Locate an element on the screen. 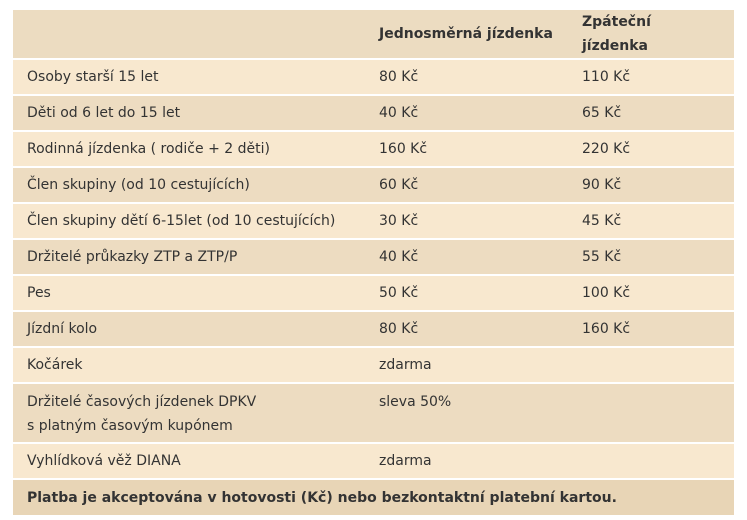 Image resolution: width=747 pixels, height=520 pixels. price-cell: 60 Kč is located at coordinates (466, 184).